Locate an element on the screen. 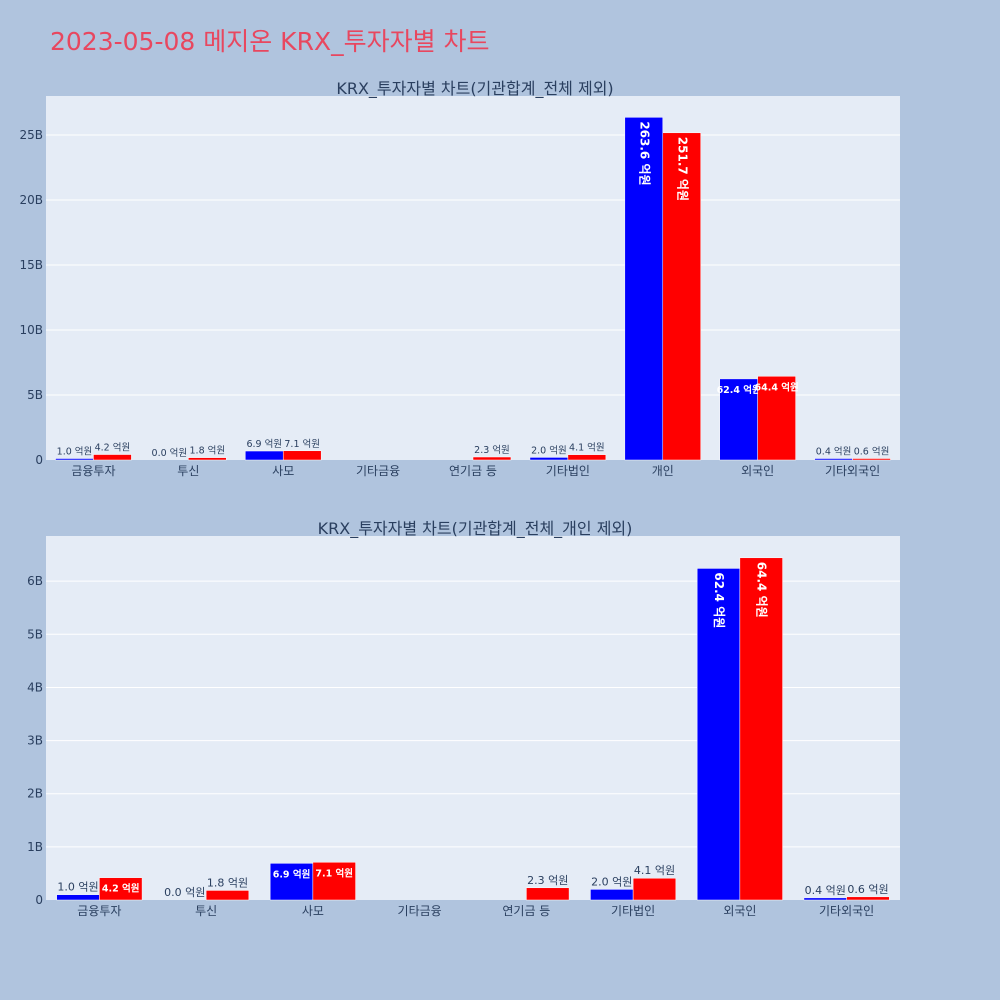 This screenshot has height=1000, width=1000. data-label: 263.6 억원 is located at coordinates (644, 153).